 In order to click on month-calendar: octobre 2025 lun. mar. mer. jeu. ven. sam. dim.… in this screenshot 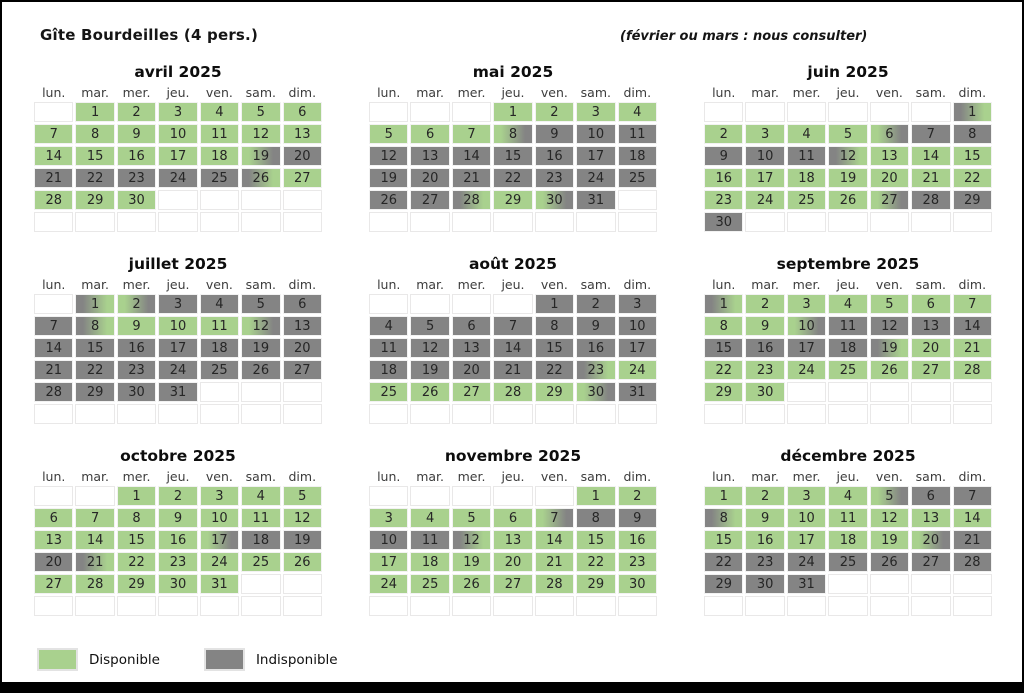, I will do `click(178, 532)`.